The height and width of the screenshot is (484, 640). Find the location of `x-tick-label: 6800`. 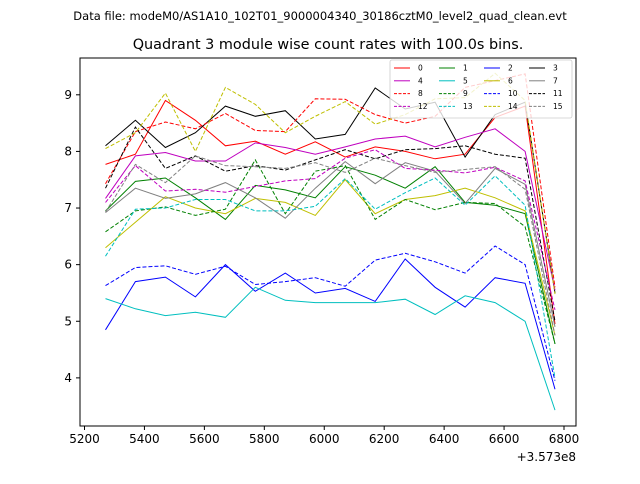

x-tick-label: 6800 is located at coordinates (564, 439).